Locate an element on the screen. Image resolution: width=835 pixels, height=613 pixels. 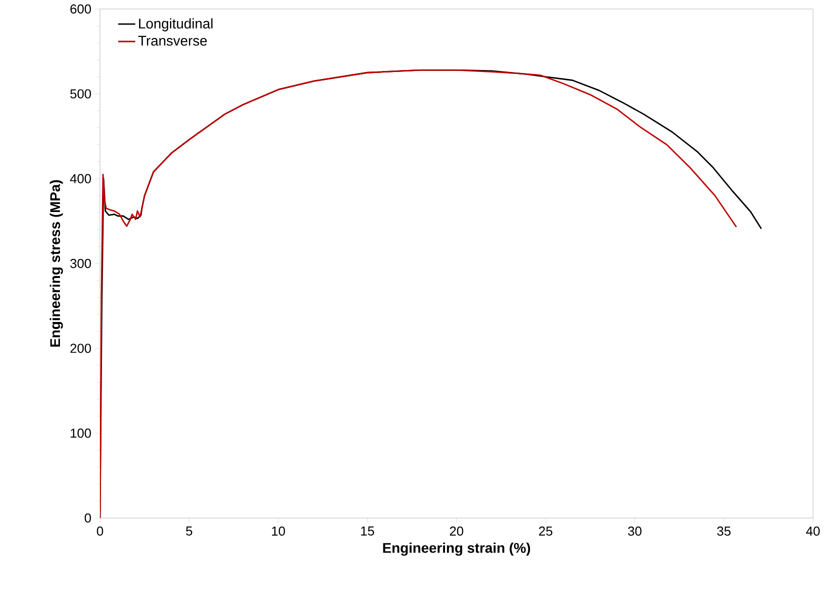
x-axis-title: Engineering strain (%) is located at coordinates (456, 549).